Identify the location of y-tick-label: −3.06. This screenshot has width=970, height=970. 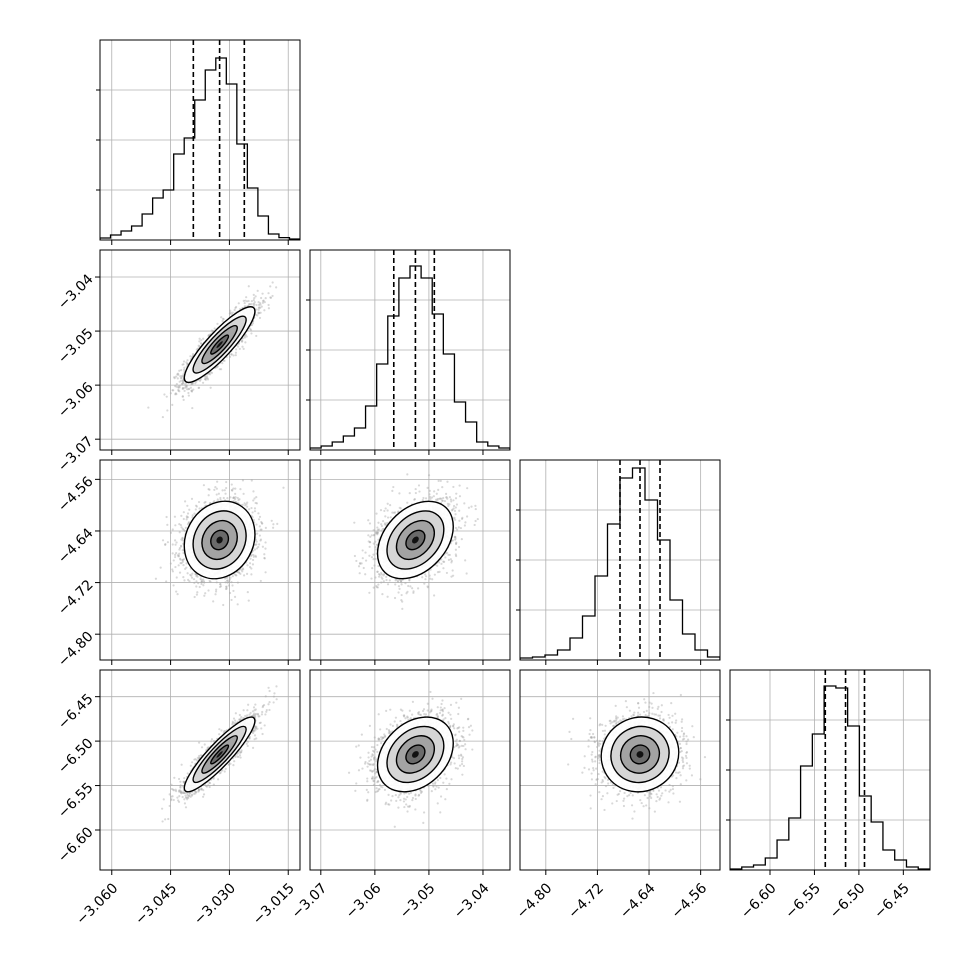
(76, 400).